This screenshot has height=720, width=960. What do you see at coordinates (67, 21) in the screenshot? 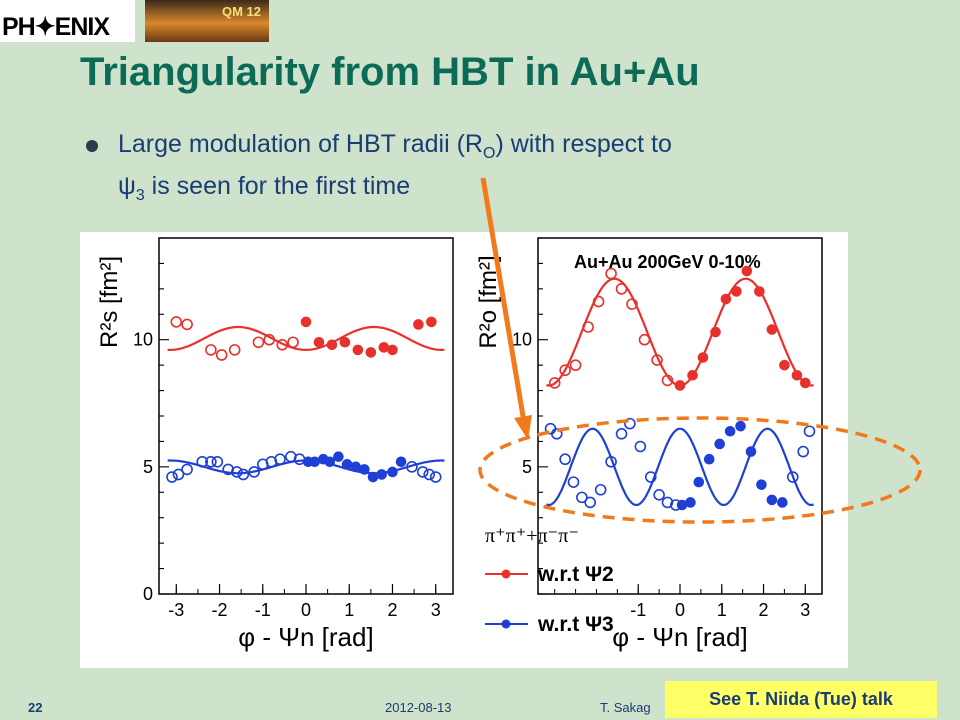
I see `phenix-logo: PH✦ENIX` at bounding box center [67, 21].